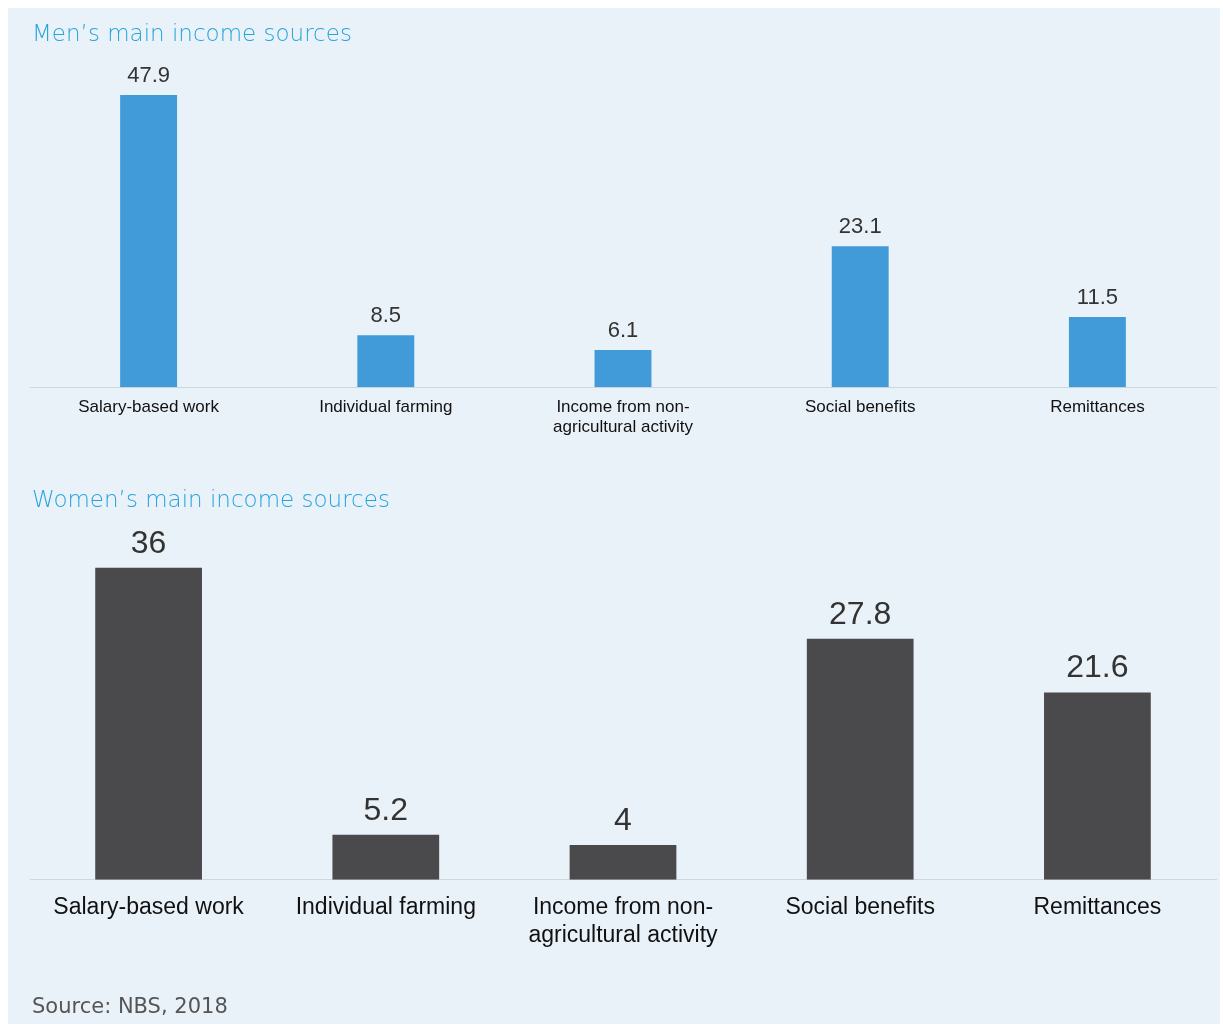 The width and height of the screenshot is (1223, 1025). Describe the element at coordinates (1097, 297) in the screenshot. I see `data-label: 11.5` at that location.